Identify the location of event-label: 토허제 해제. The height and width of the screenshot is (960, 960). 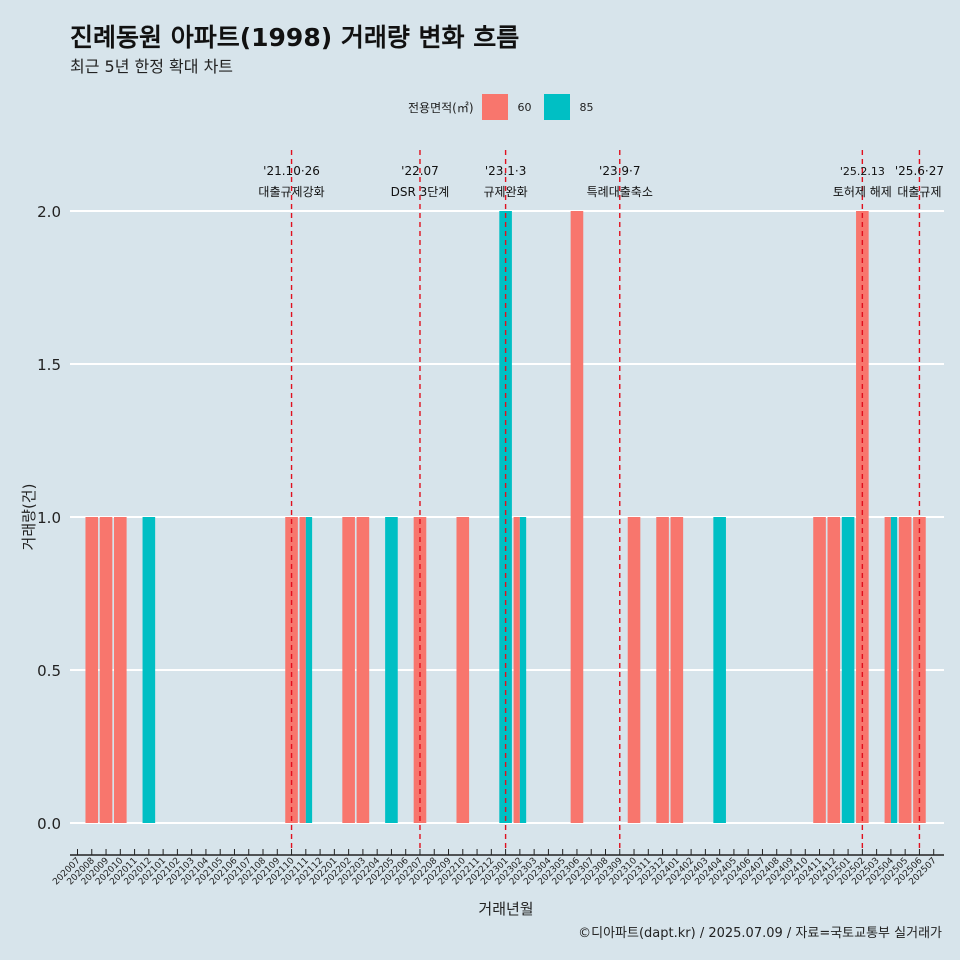
(862, 192).